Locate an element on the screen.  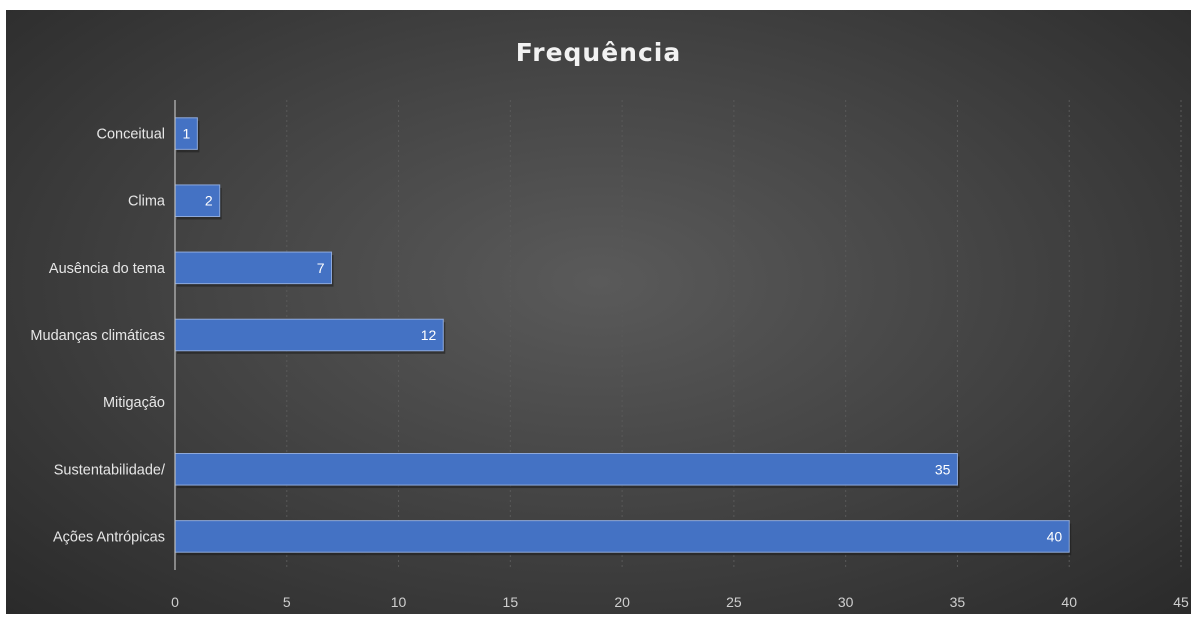
data-label: 35 is located at coordinates (943, 469).